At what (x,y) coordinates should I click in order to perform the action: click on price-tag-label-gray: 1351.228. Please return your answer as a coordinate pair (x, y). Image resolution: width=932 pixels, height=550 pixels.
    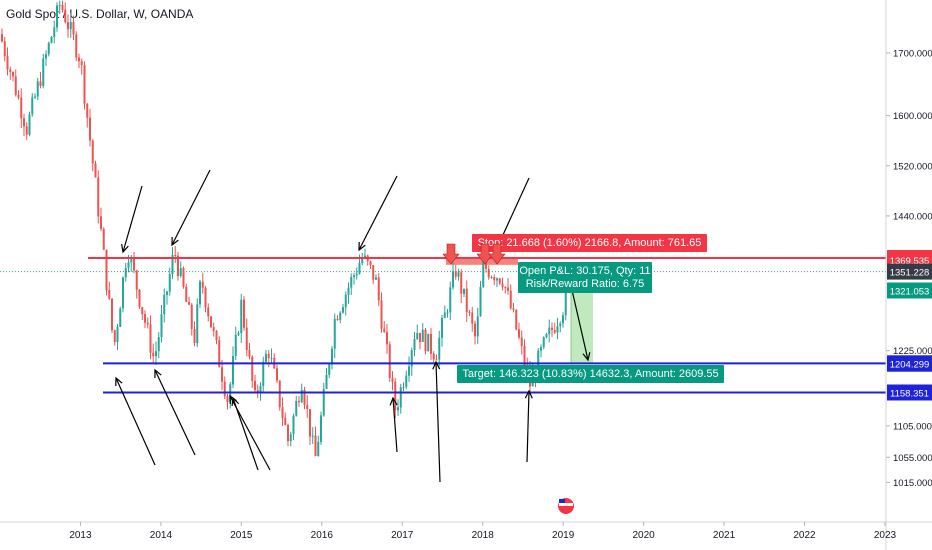
    Looking at the image, I should click on (910, 273).